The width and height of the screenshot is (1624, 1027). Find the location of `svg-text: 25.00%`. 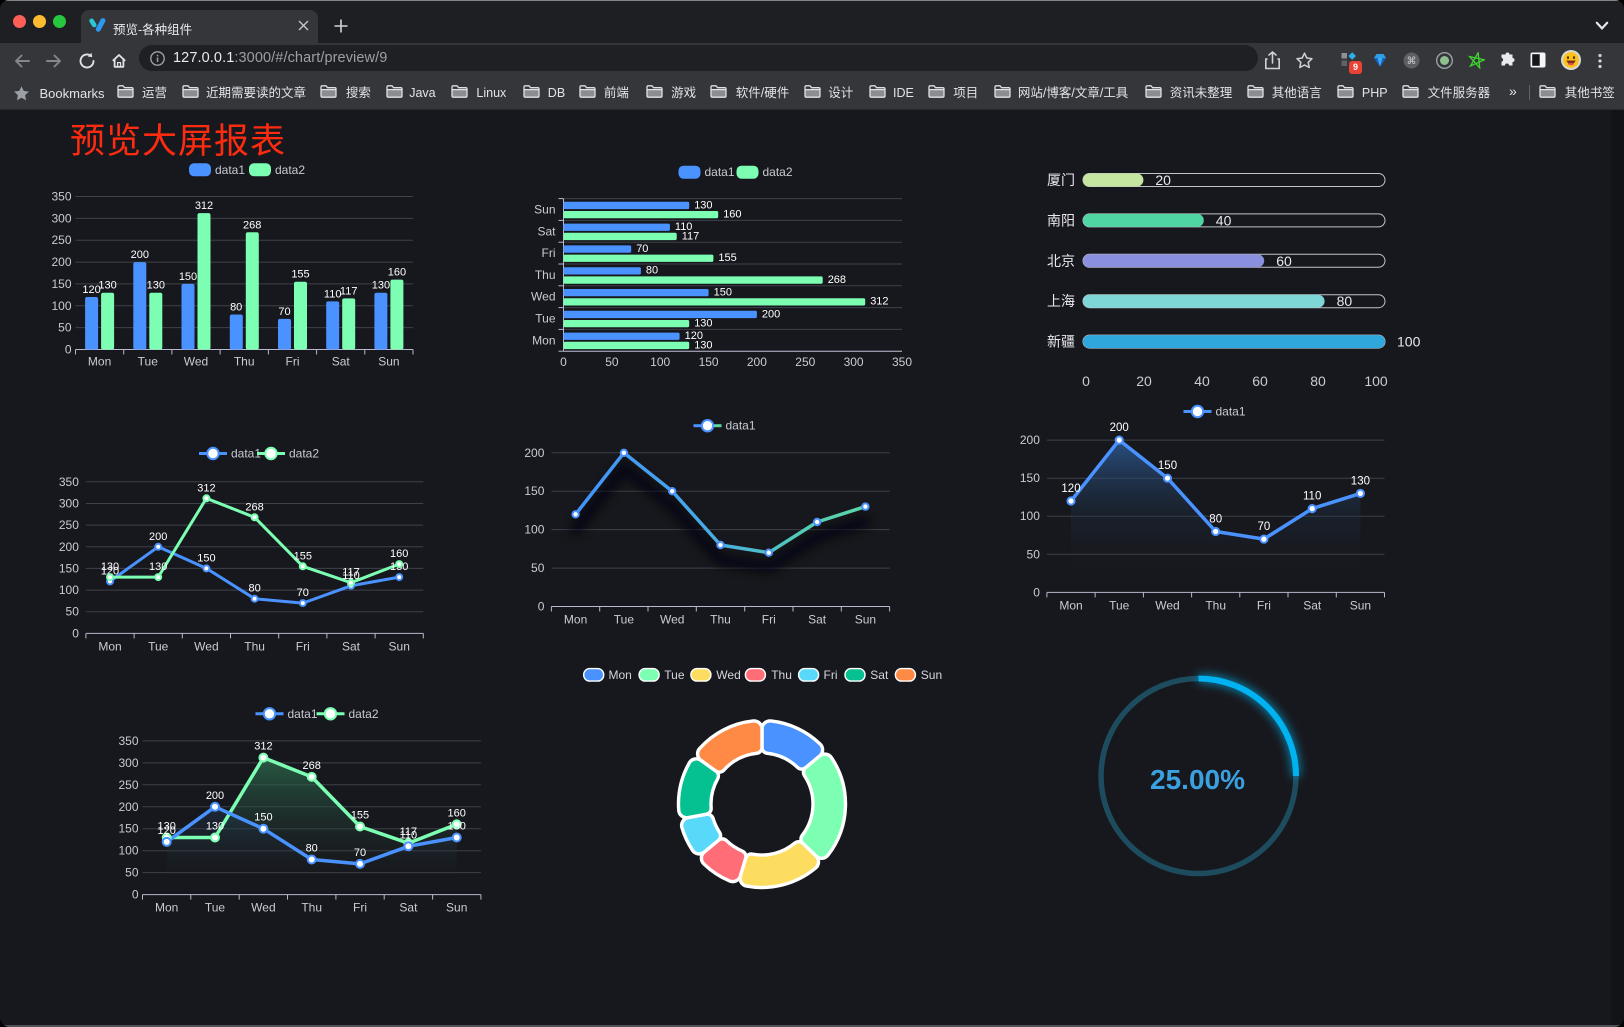

svg-text: 25.00% is located at coordinates (1197, 779).